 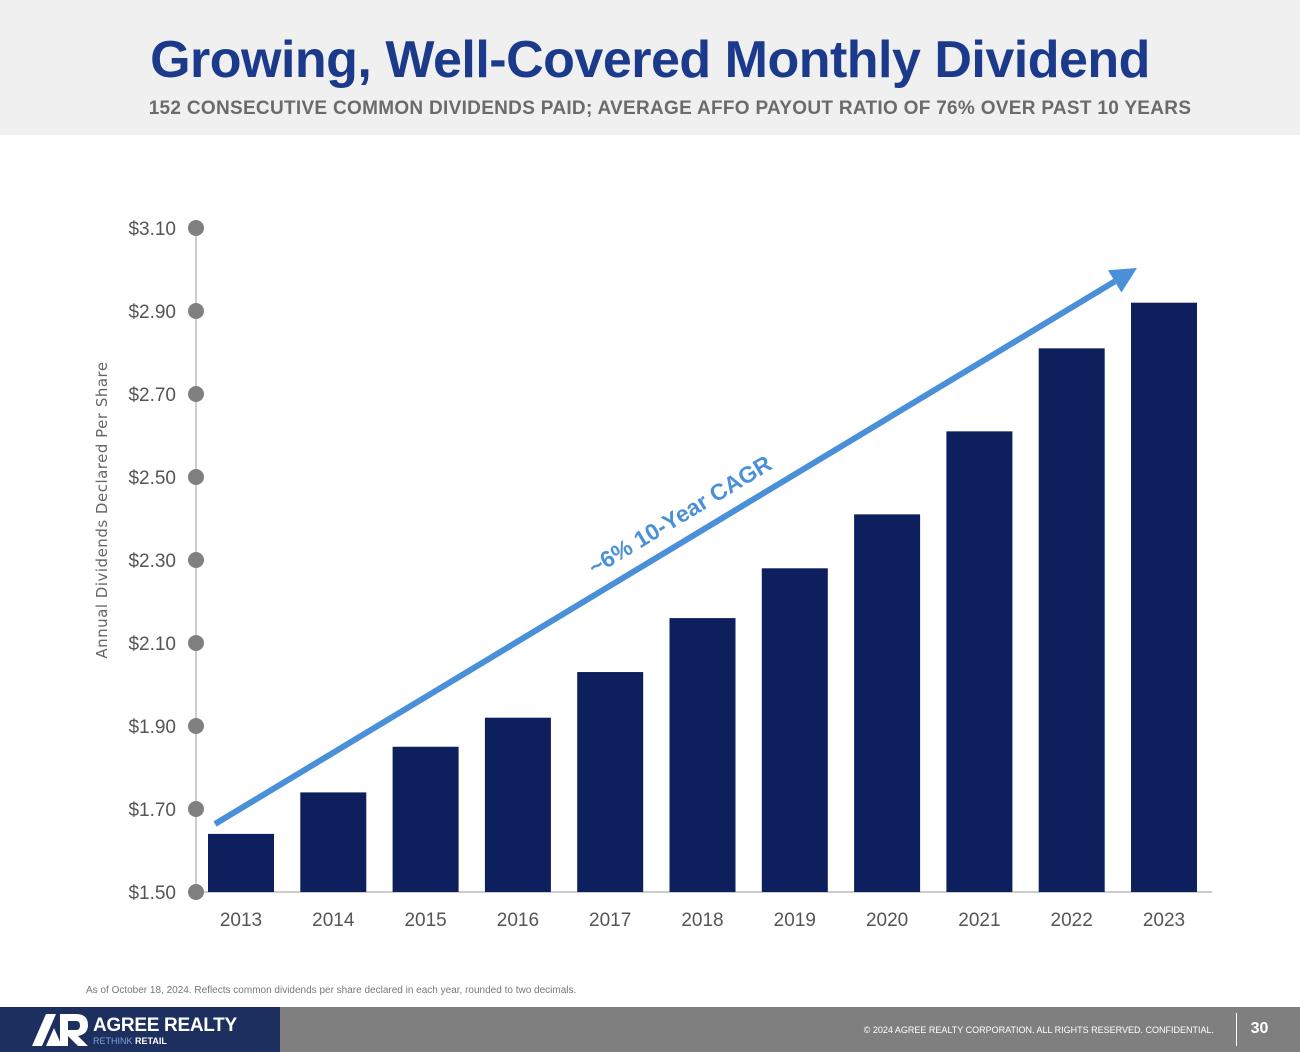 What do you see at coordinates (152, 229) in the screenshot?
I see `y-tick-label: $3.10` at bounding box center [152, 229].